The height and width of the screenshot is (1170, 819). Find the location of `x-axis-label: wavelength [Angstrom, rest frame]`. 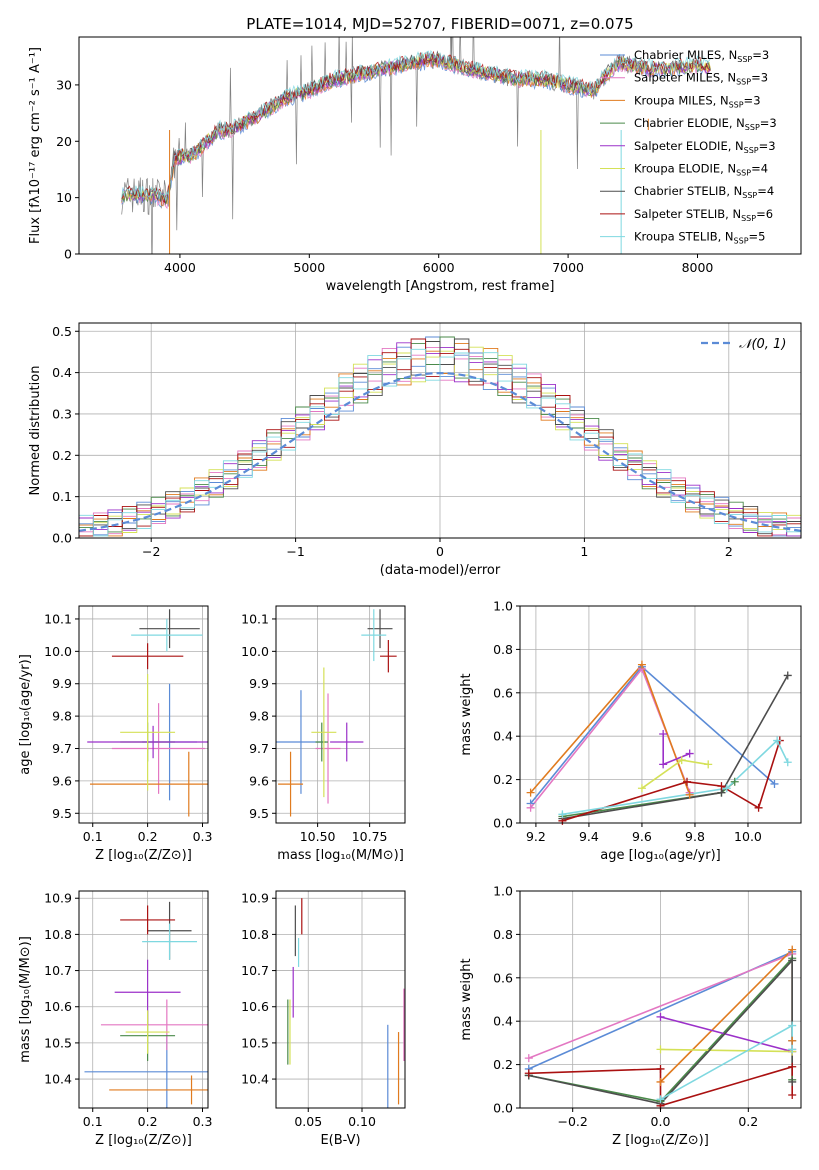

x-axis-label: wavelength [Angstrom, rest frame] is located at coordinates (440, 286).